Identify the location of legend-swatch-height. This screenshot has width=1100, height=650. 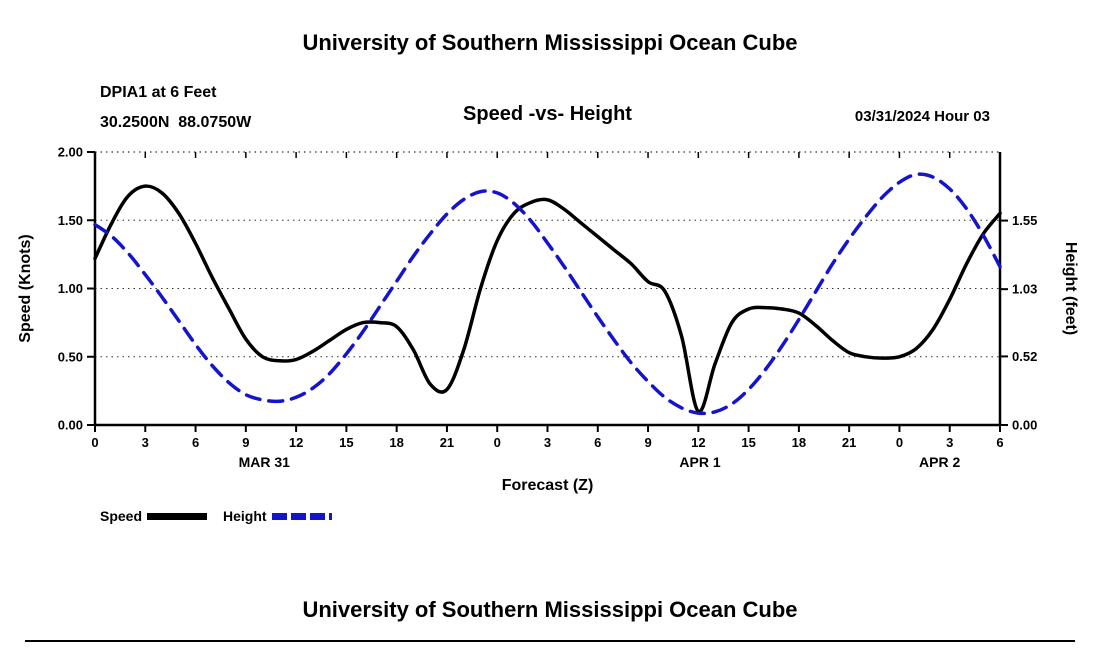
(301, 516).